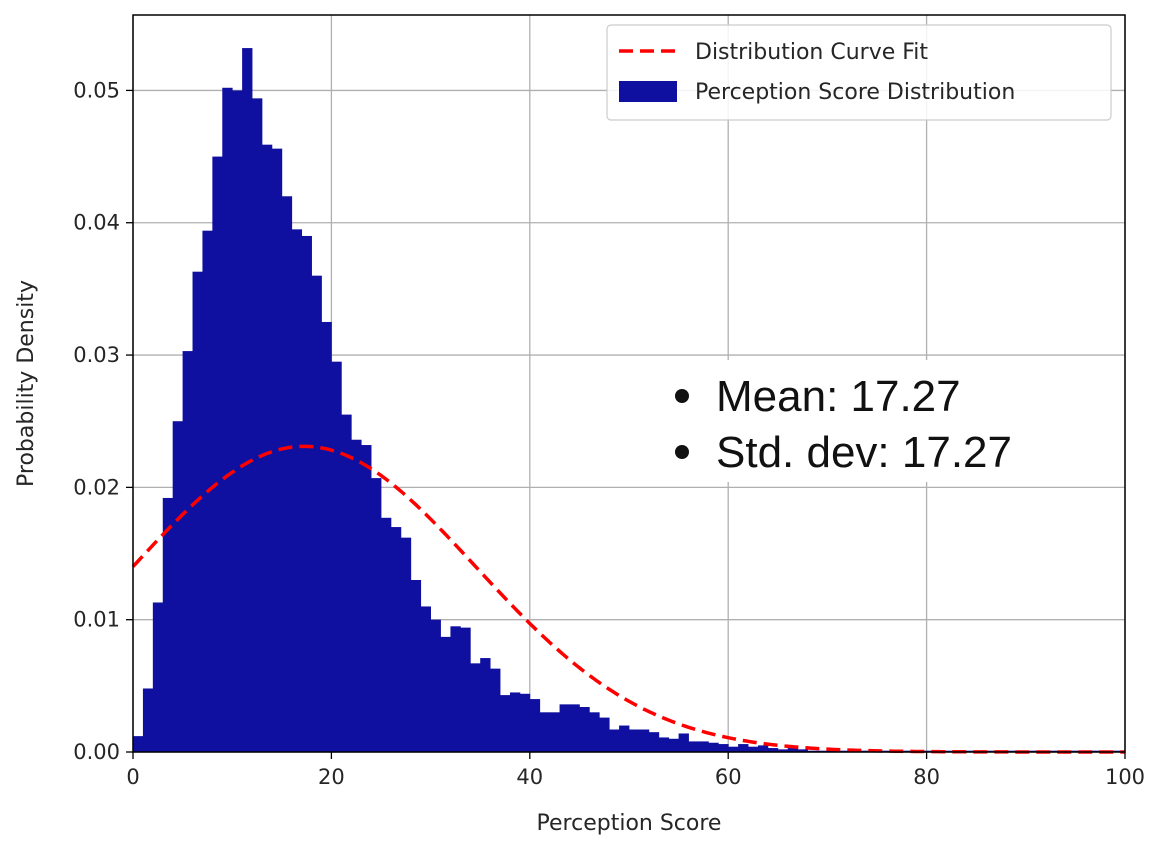  What do you see at coordinates (855, 92) in the screenshot?
I see `legend-label-bars: Perception Score Distribution` at bounding box center [855, 92].